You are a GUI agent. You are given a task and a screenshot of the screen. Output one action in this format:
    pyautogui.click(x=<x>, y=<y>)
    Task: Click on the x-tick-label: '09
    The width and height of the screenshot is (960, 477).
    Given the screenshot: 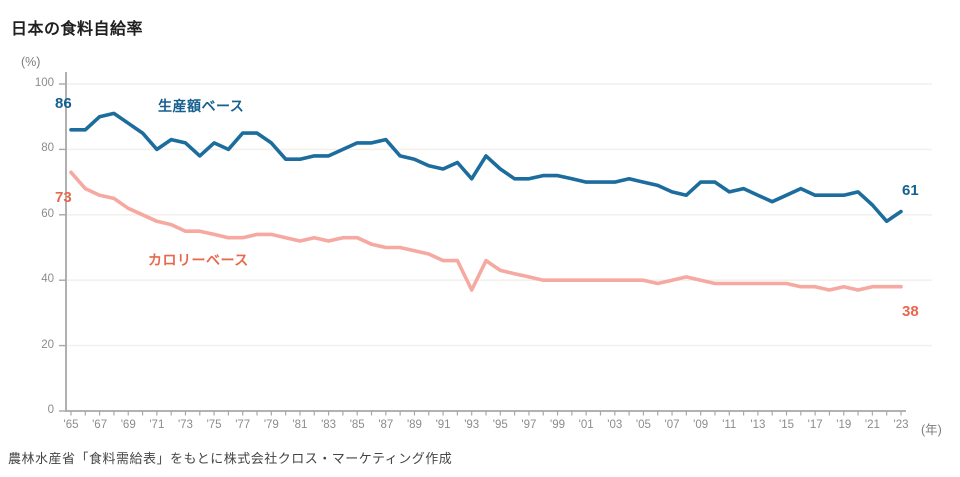 What is the action you would take?
    pyautogui.click(x=701, y=425)
    